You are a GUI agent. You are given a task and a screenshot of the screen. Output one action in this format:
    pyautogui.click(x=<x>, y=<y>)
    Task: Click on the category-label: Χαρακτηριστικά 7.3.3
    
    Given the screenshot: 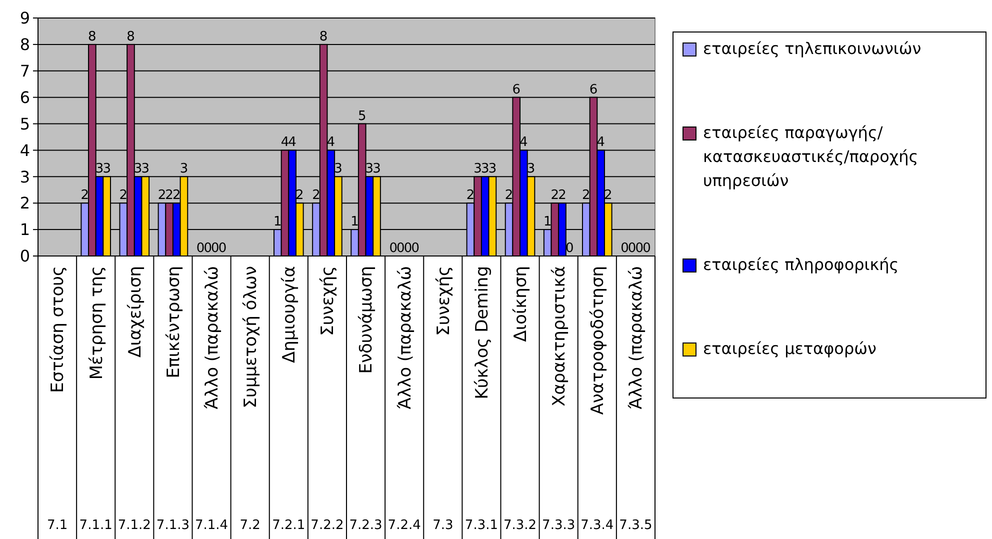 What is the action you would take?
    pyautogui.click(x=559, y=399)
    